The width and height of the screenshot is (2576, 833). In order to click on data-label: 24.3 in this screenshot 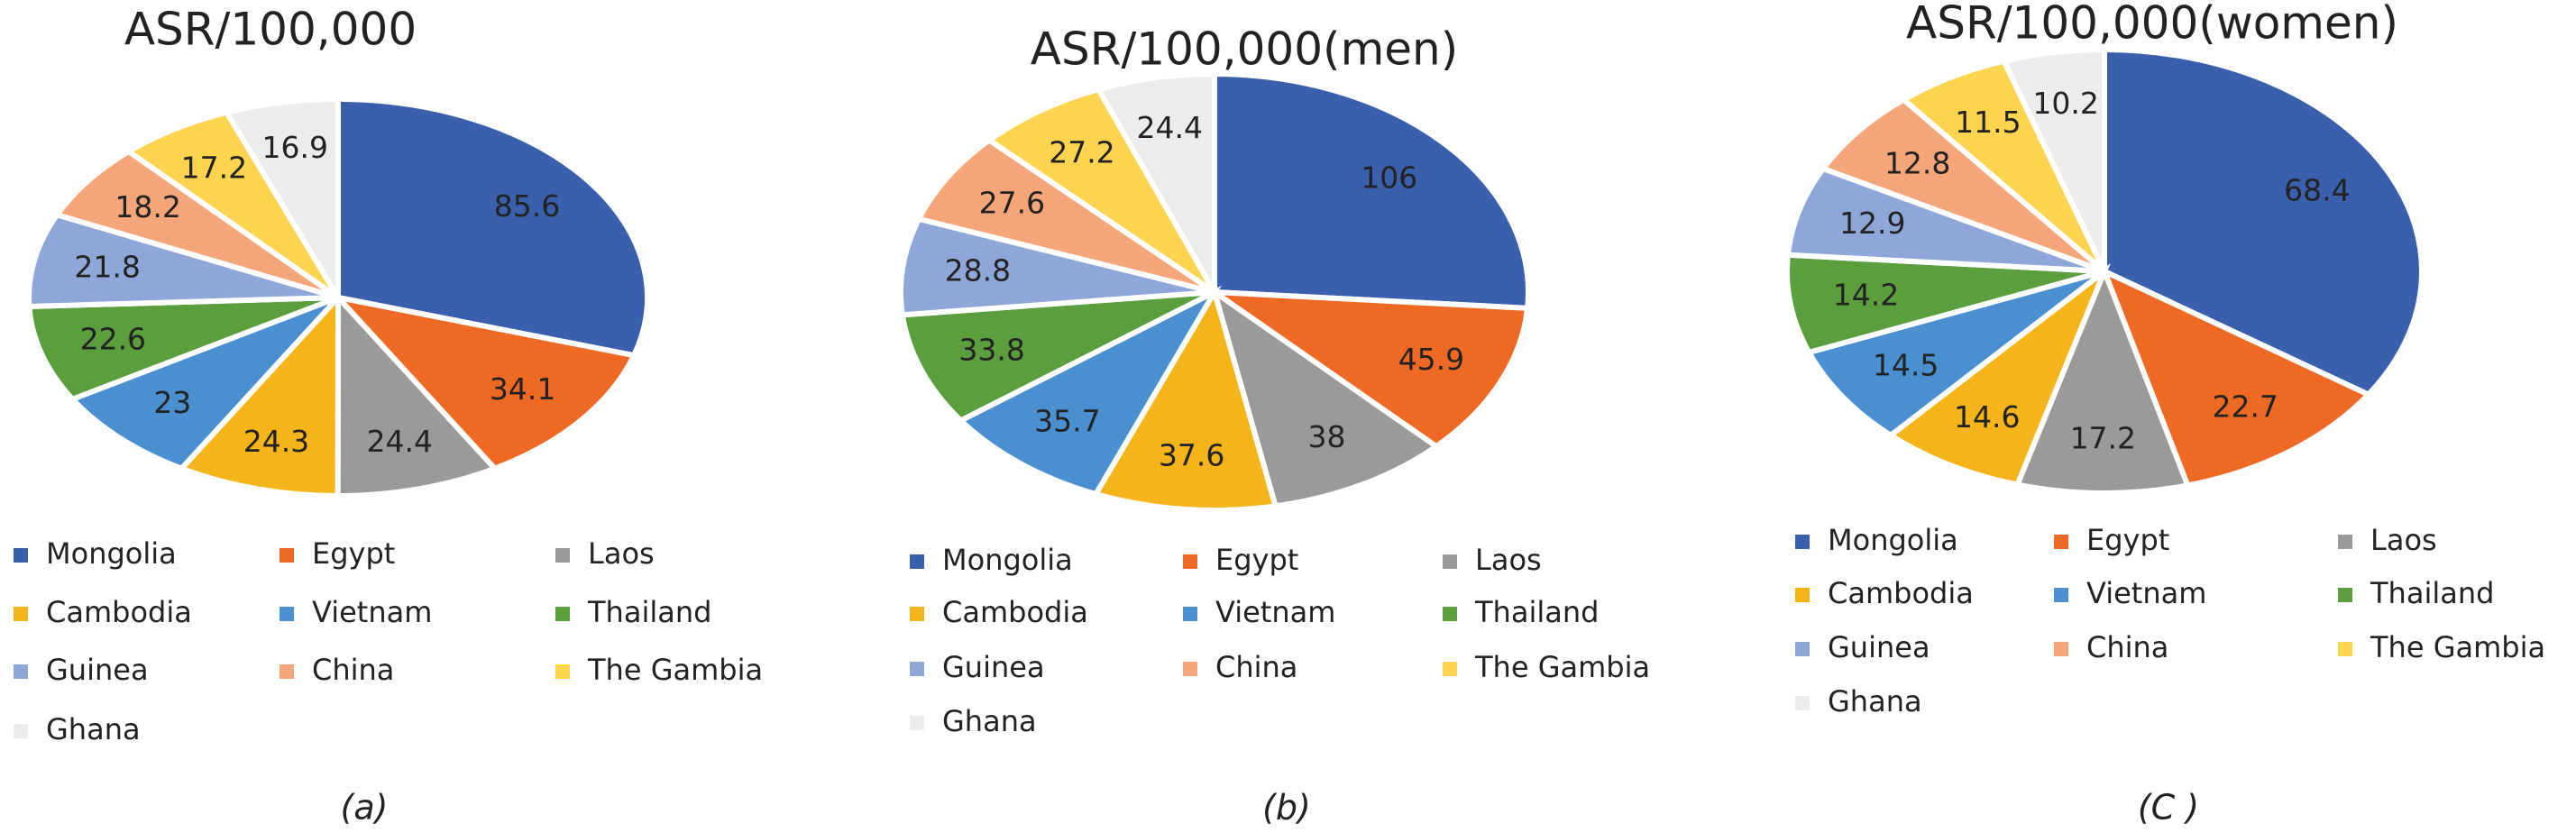, I will do `click(276, 441)`.